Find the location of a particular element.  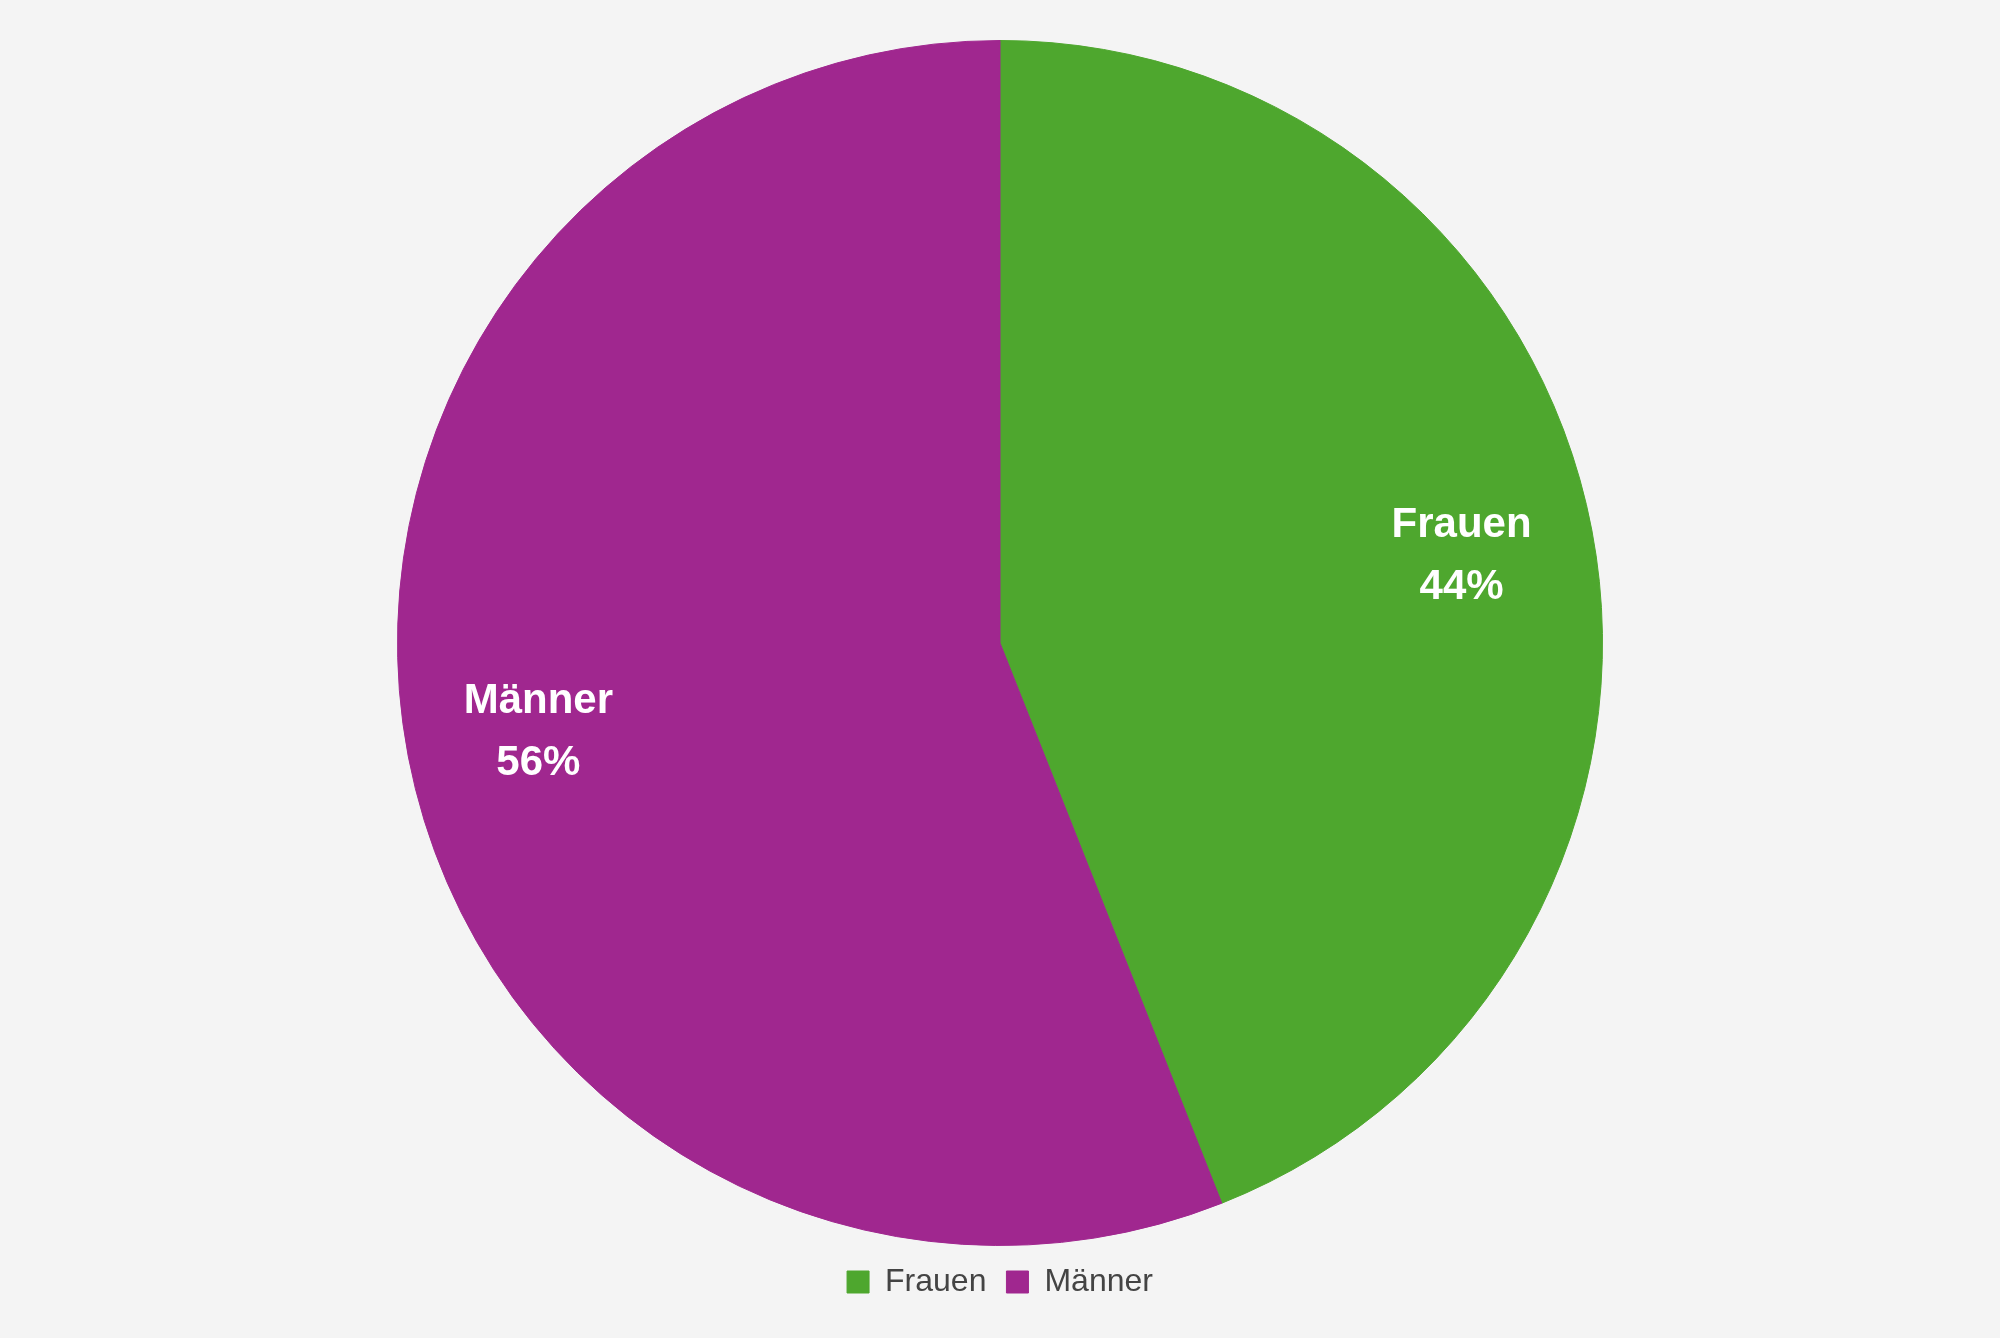

slice-label: Frauen is located at coordinates (1461, 522).